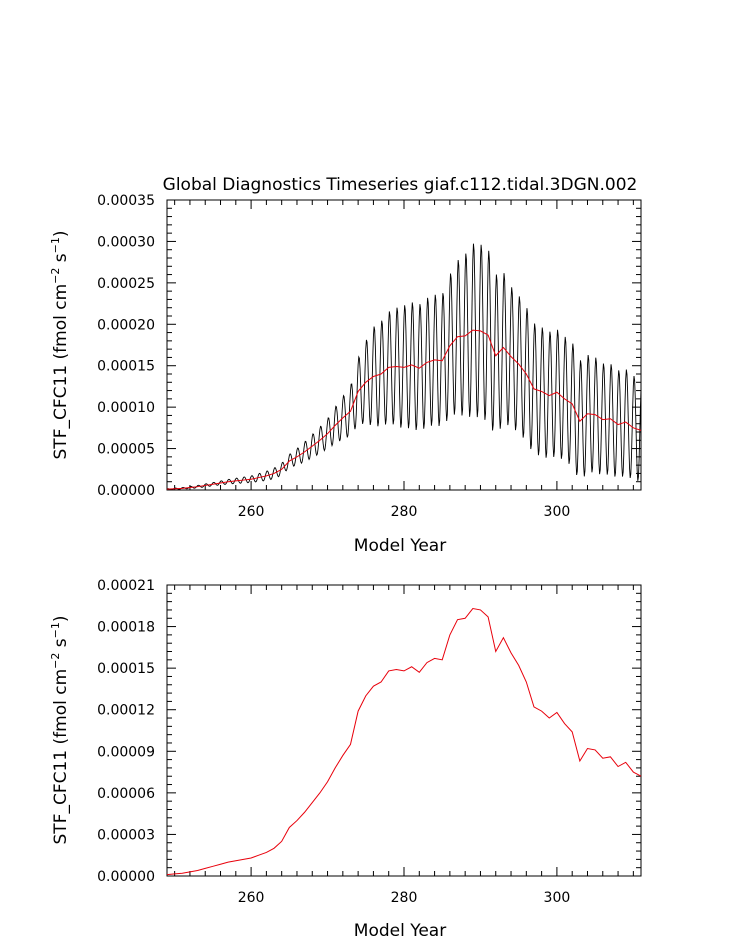 Image resolution: width=733 pixels, height=945 pixels. Describe the element at coordinates (126, 284) in the screenshot. I see `y-tick-label: 0.00025` at that location.